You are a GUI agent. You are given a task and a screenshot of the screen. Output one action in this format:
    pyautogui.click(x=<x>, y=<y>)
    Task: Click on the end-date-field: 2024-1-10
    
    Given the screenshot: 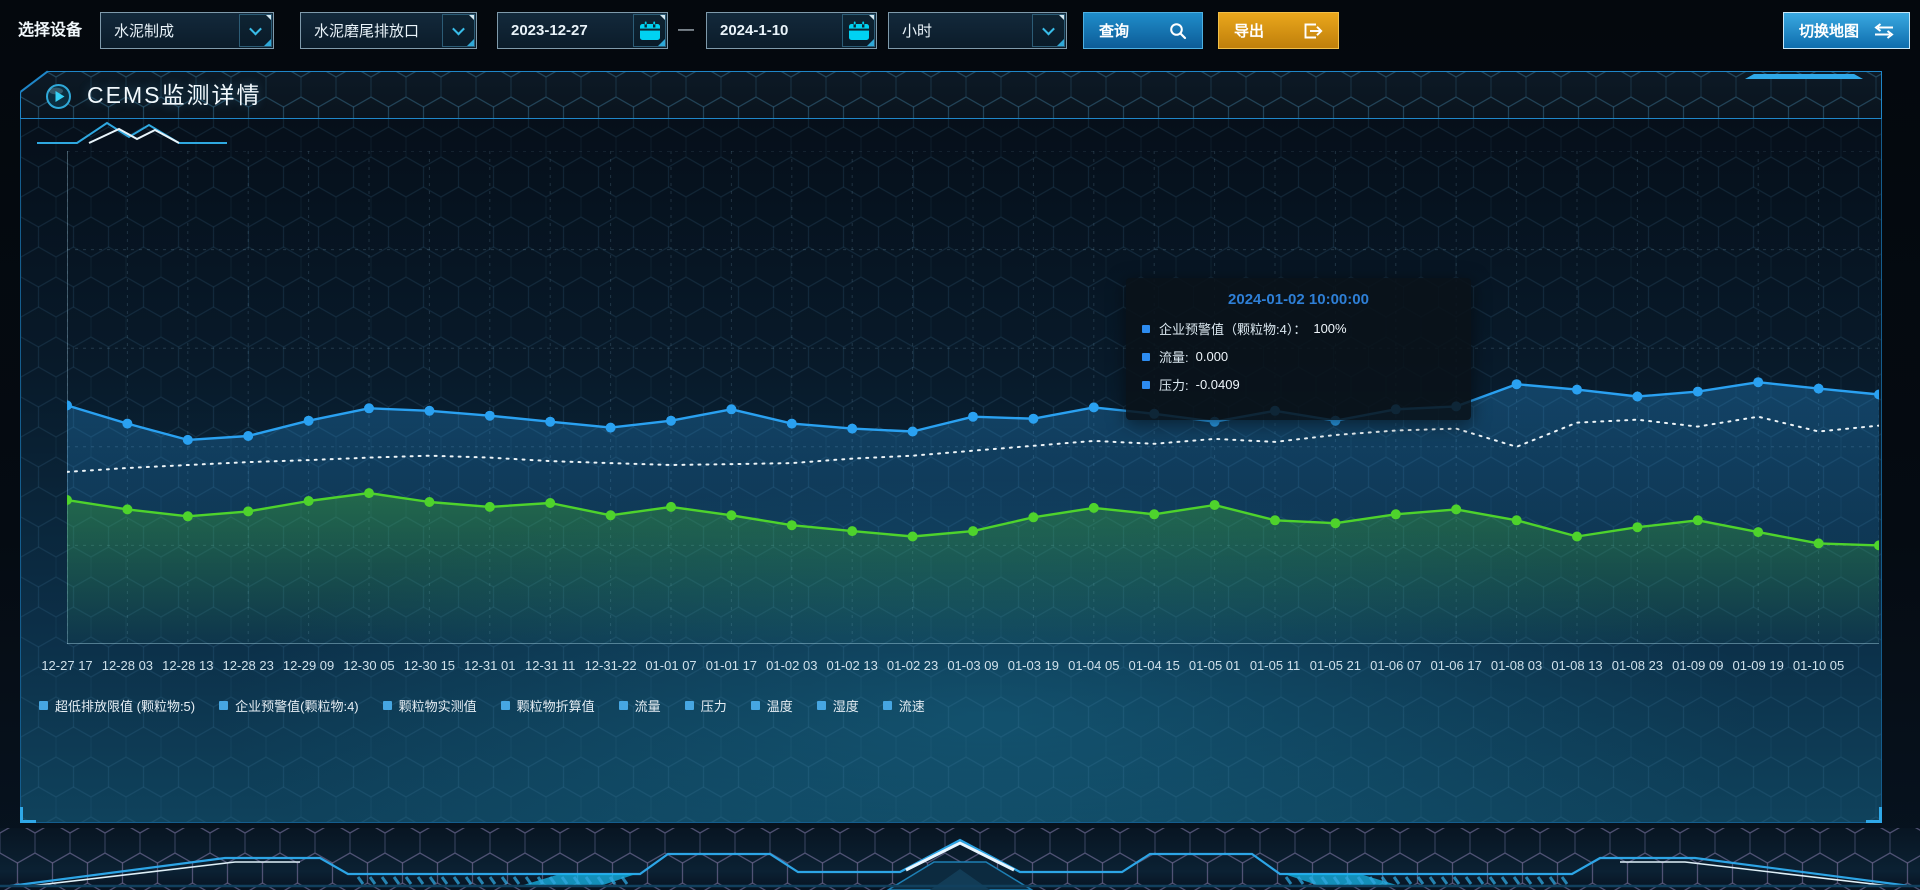 What is the action you would take?
    pyautogui.click(x=791, y=30)
    